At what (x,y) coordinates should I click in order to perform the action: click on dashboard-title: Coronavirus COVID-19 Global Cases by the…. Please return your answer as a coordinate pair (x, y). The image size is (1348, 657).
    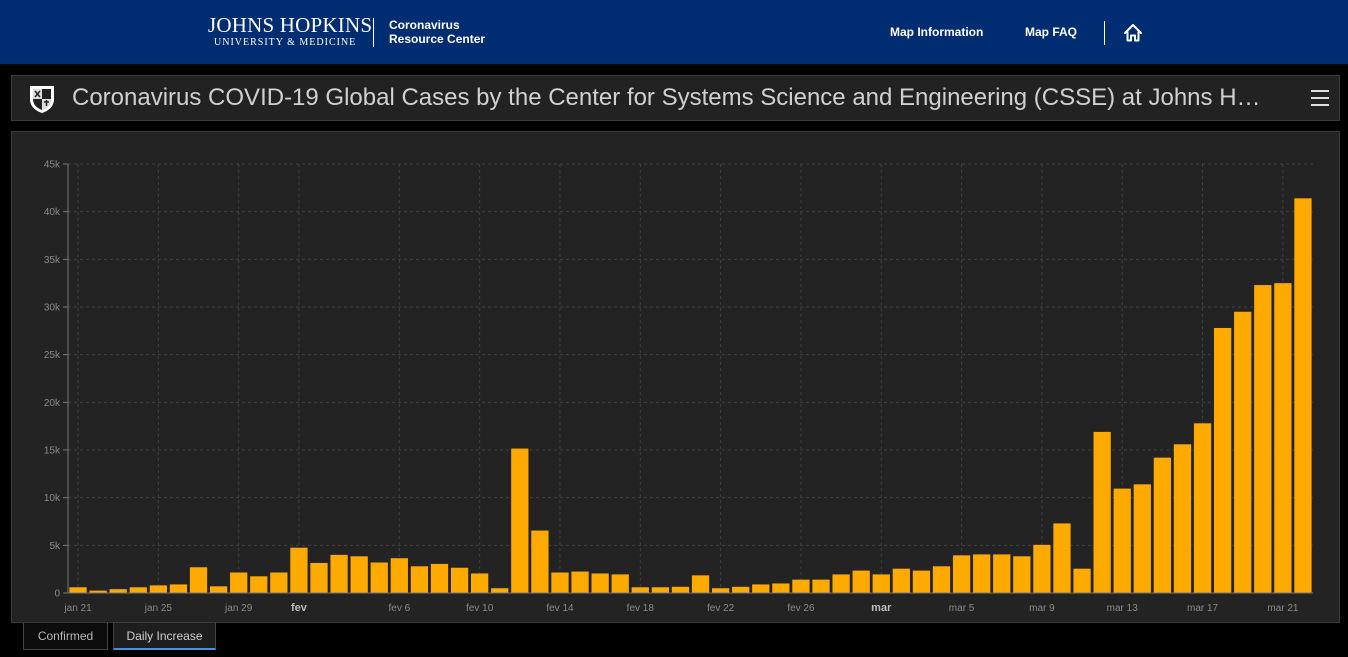
    Looking at the image, I should click on (672, 97).